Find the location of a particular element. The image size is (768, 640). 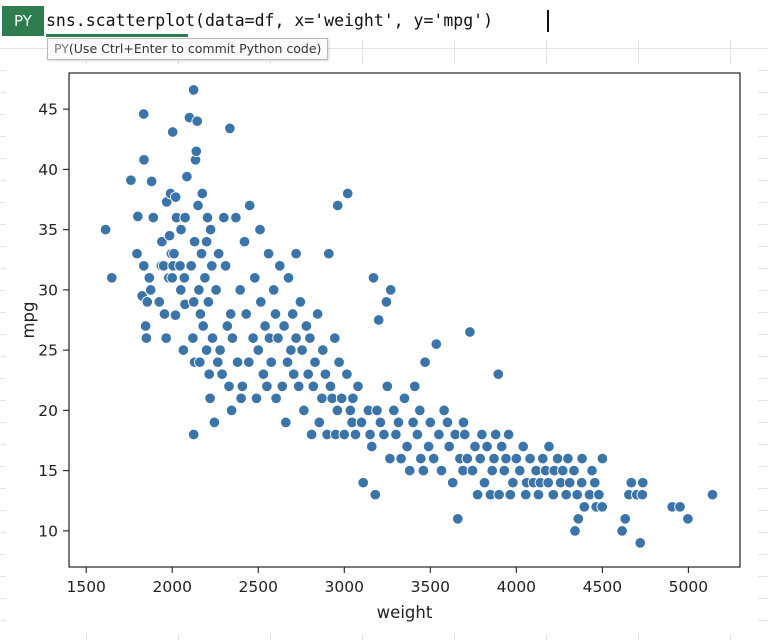

y-tick-label: 35 is located at coordinates (48, 230).